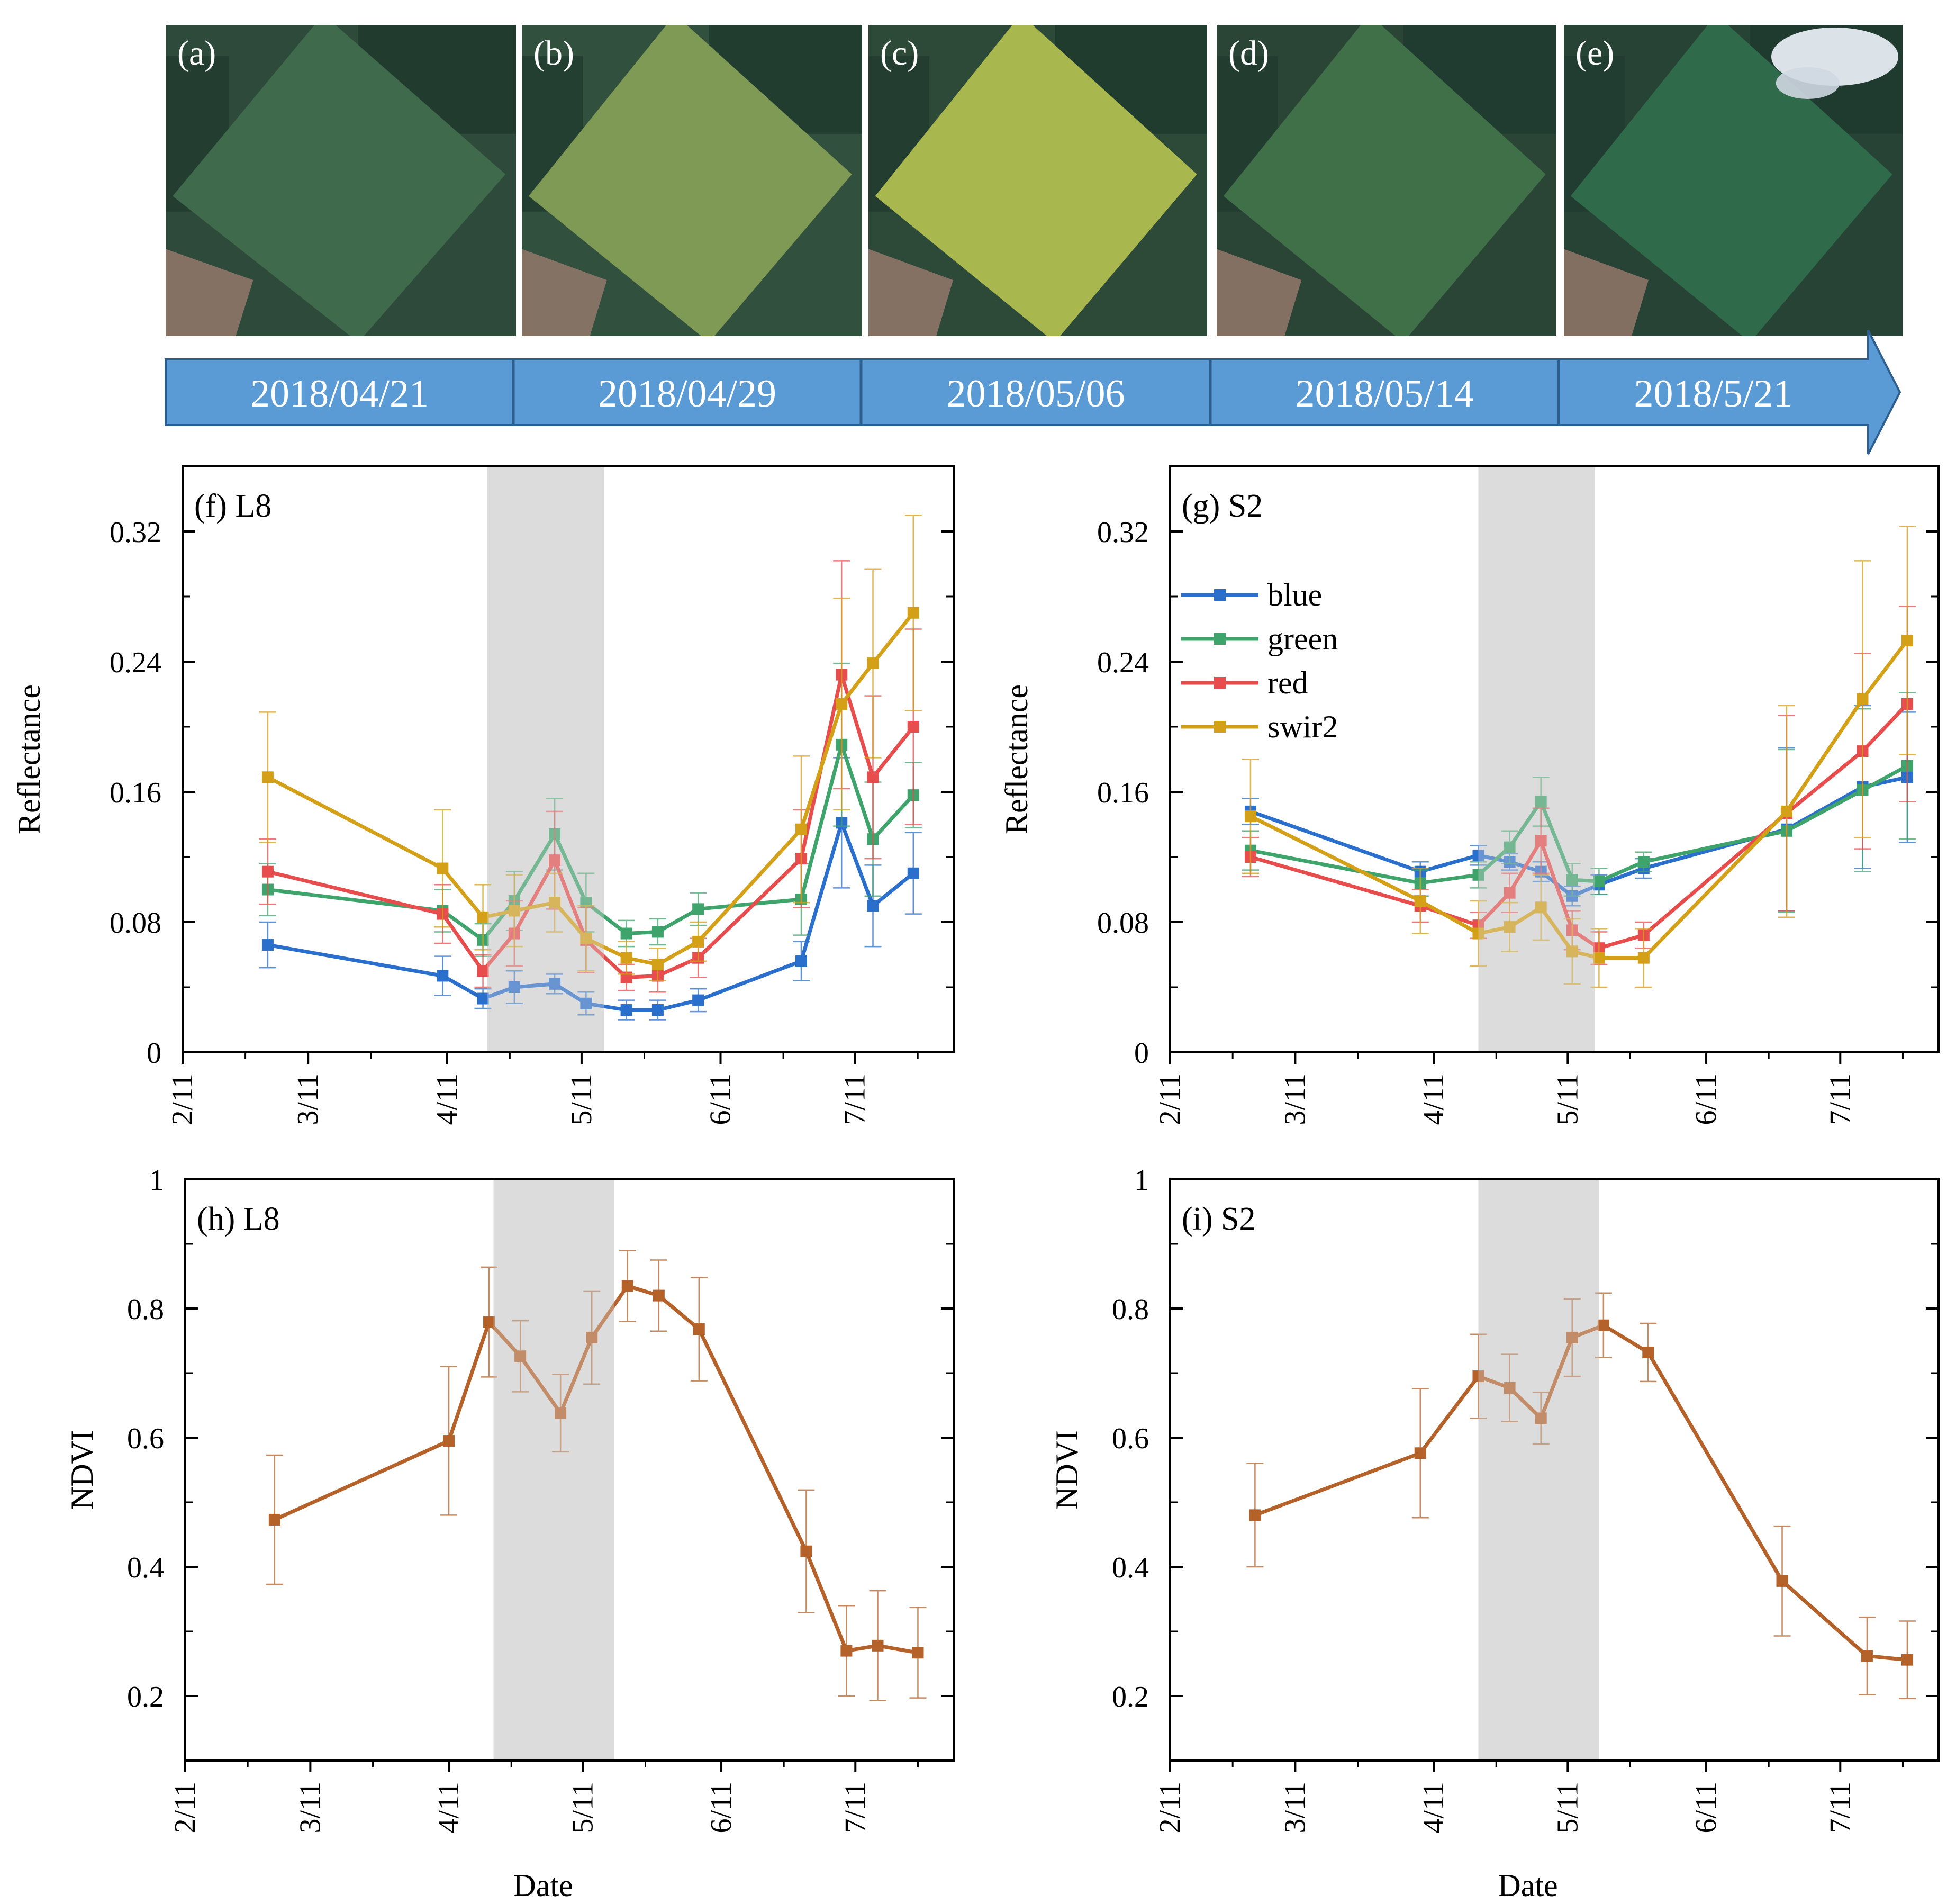 This screenshot has height=1904, width=1956. Describe the element at coordinates (1222, 506) in the screenshot. I see `panel-label: (g) S2` at that location.